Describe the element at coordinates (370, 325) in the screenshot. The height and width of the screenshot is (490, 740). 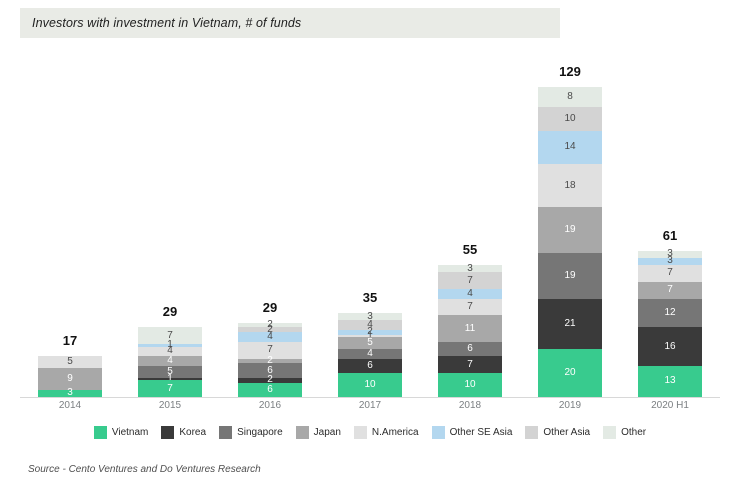
I see `bar-segment-other-asia: 4` at that location.